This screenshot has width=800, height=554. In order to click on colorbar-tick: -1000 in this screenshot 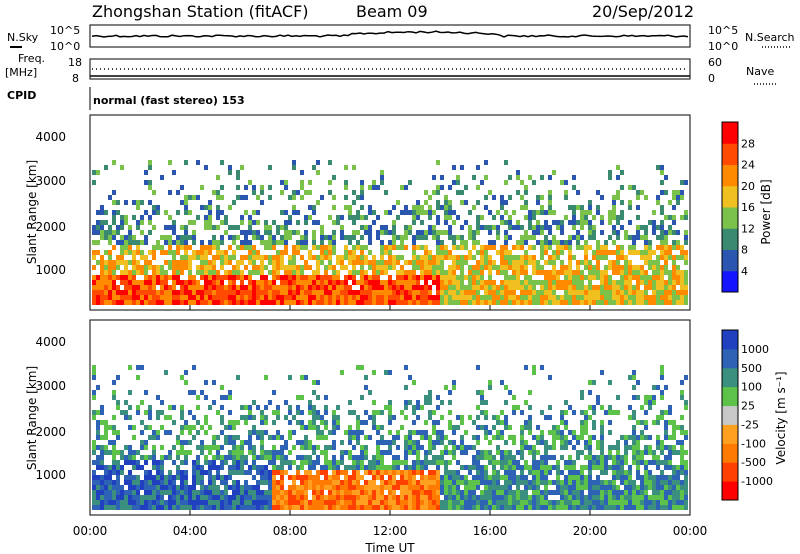, I will do `click(757, 481)`.